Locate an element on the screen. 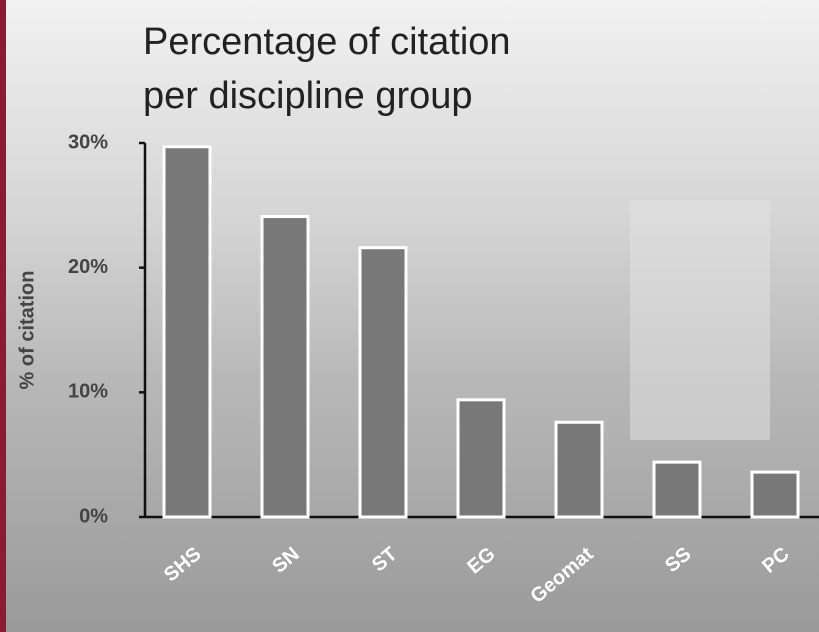 The width and height of the screenshot is (819, 632). y-tick-label: 30% is located at coordinates (88, 142).